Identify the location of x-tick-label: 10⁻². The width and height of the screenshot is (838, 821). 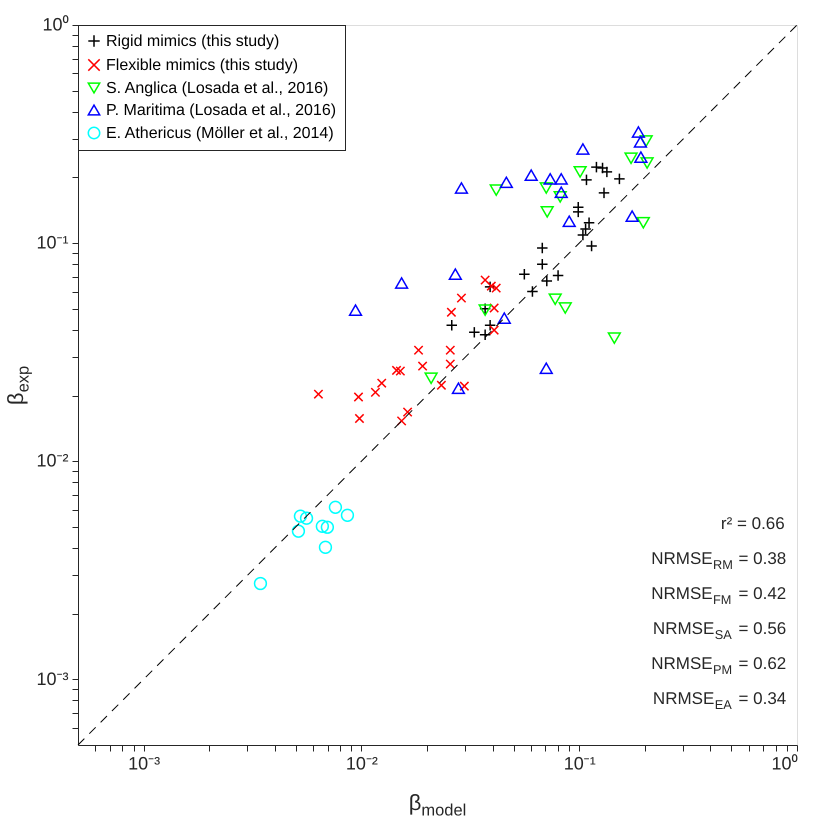
(362, 764).